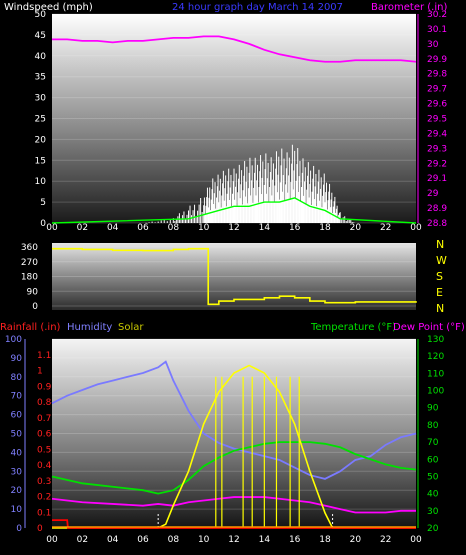  What do you see at coordinates (17, 378) in the screenshot?
I see `humidity-tick-label: 80` at bounding box center [17, 378].